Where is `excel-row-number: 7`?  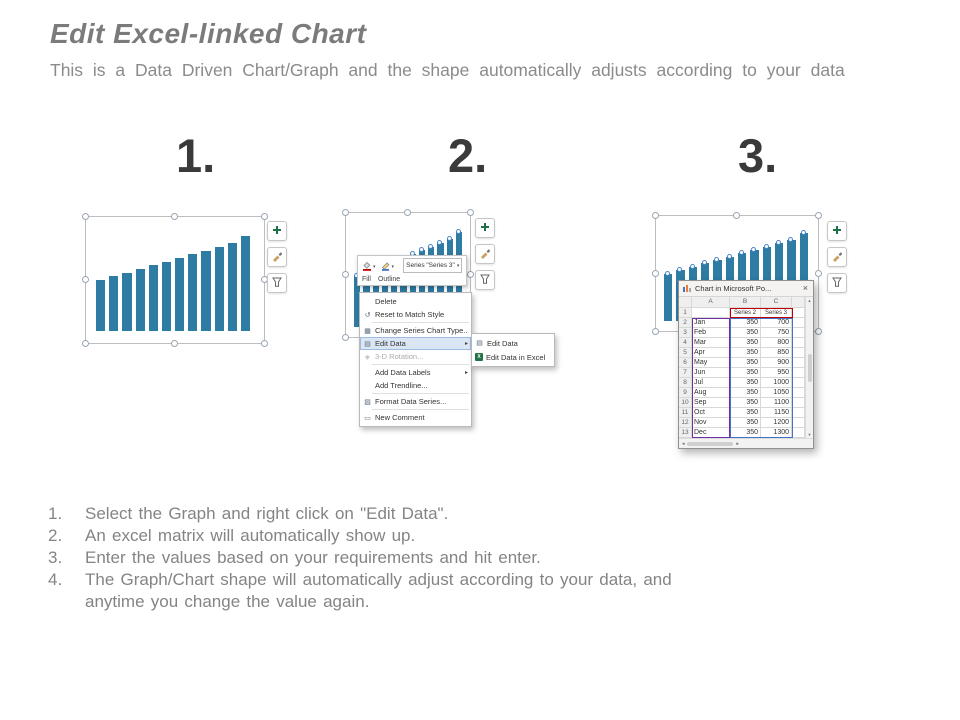
excel-row-number: 7 is located at coordinates (685, 373).